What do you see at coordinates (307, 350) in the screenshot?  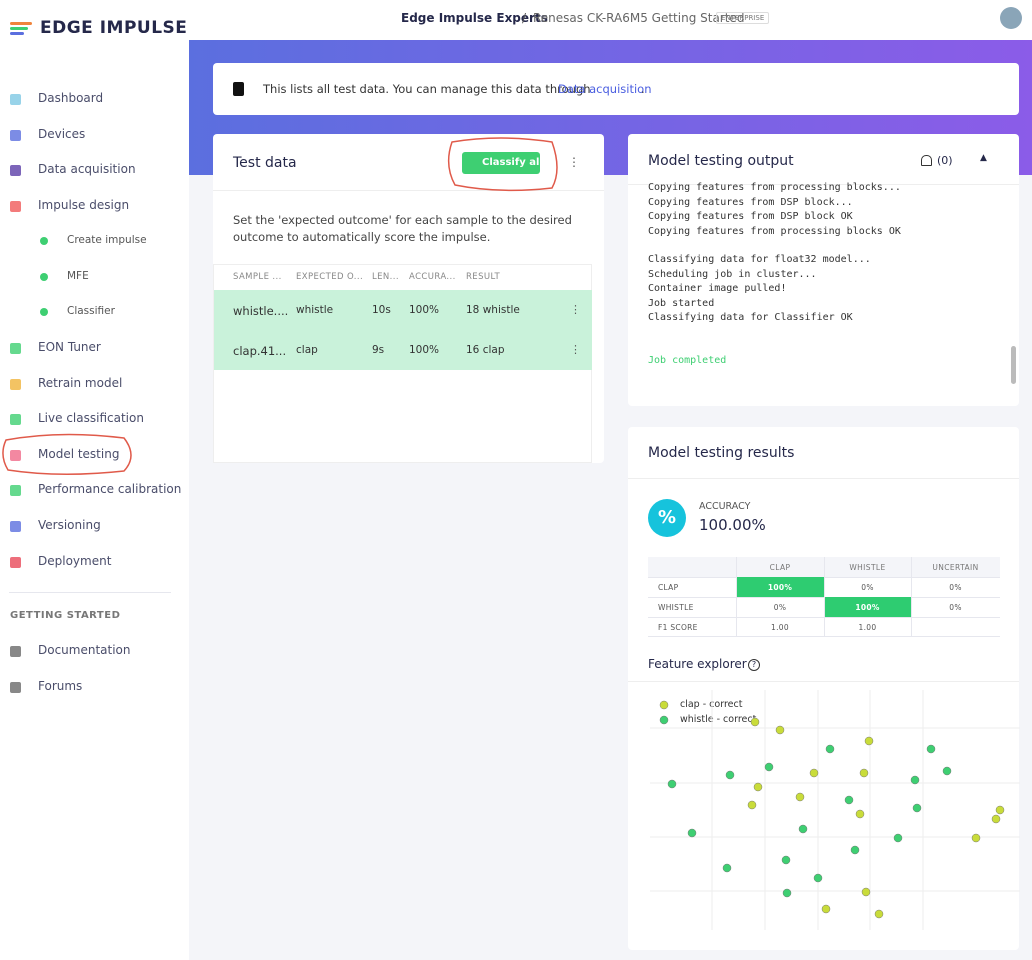 I see `cell: clap` at bounding box center [307, 350].